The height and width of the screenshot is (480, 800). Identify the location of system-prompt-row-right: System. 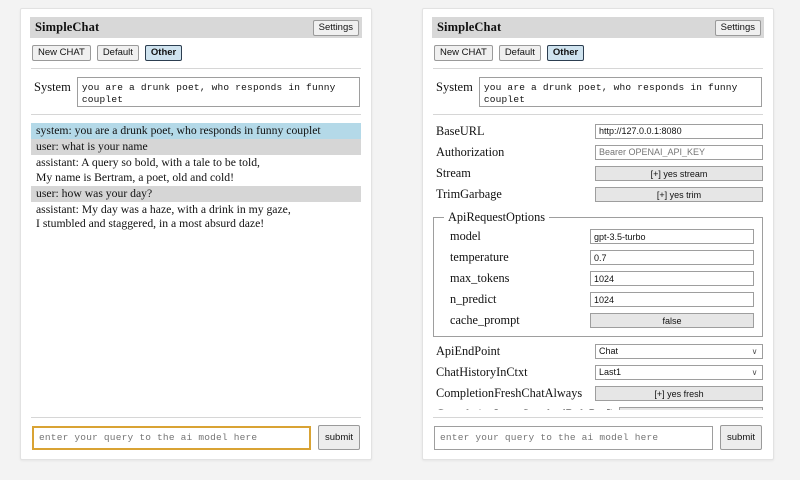
(598, 88).